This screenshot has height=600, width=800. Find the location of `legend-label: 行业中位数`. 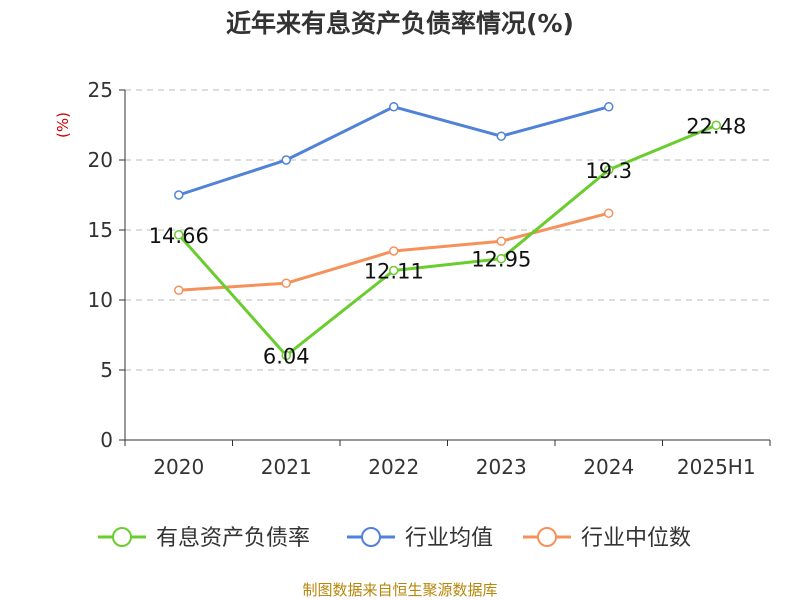

legend-label: 行业中位数 is located at coordinates (636, 538).